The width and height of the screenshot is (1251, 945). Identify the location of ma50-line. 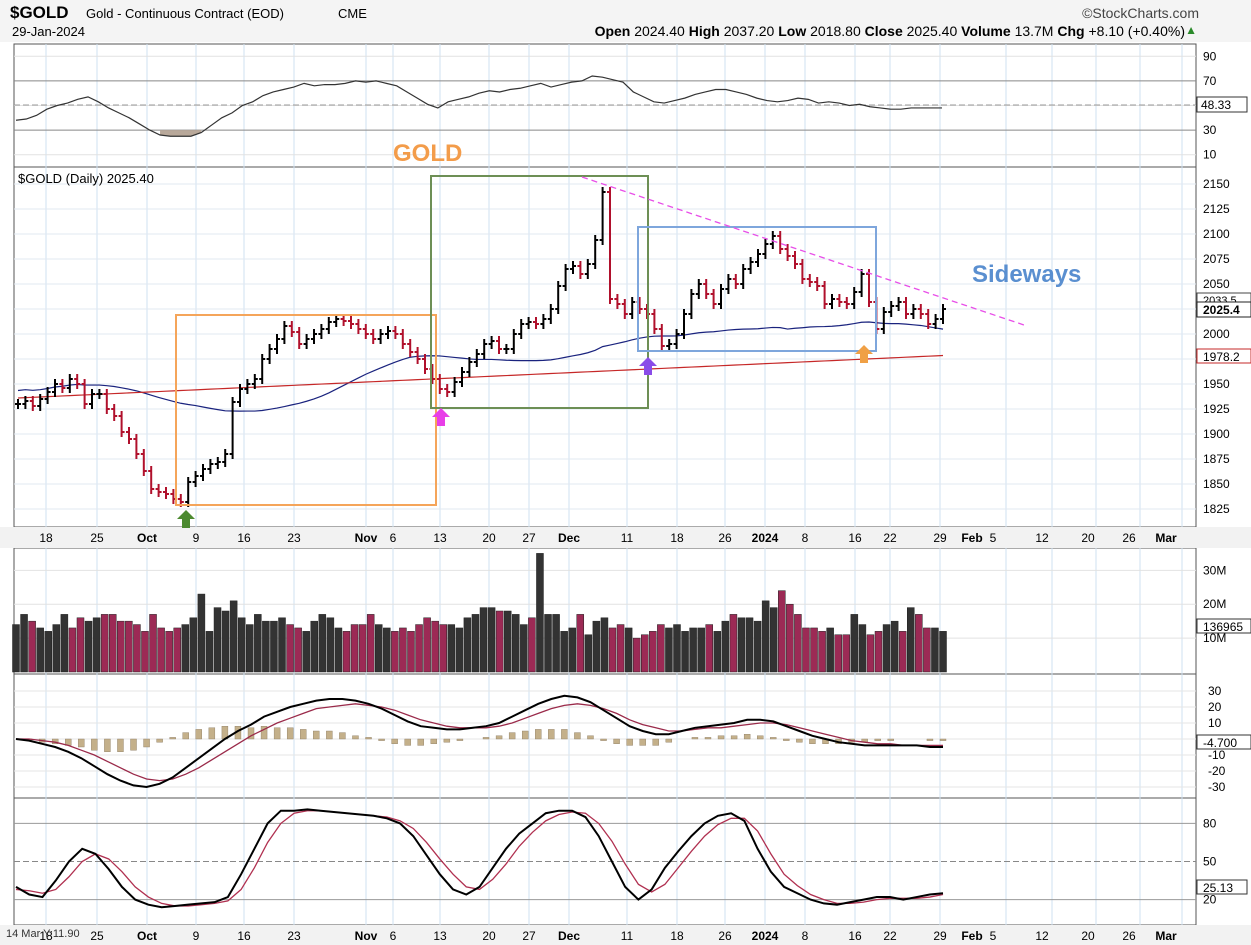
(480, 366).